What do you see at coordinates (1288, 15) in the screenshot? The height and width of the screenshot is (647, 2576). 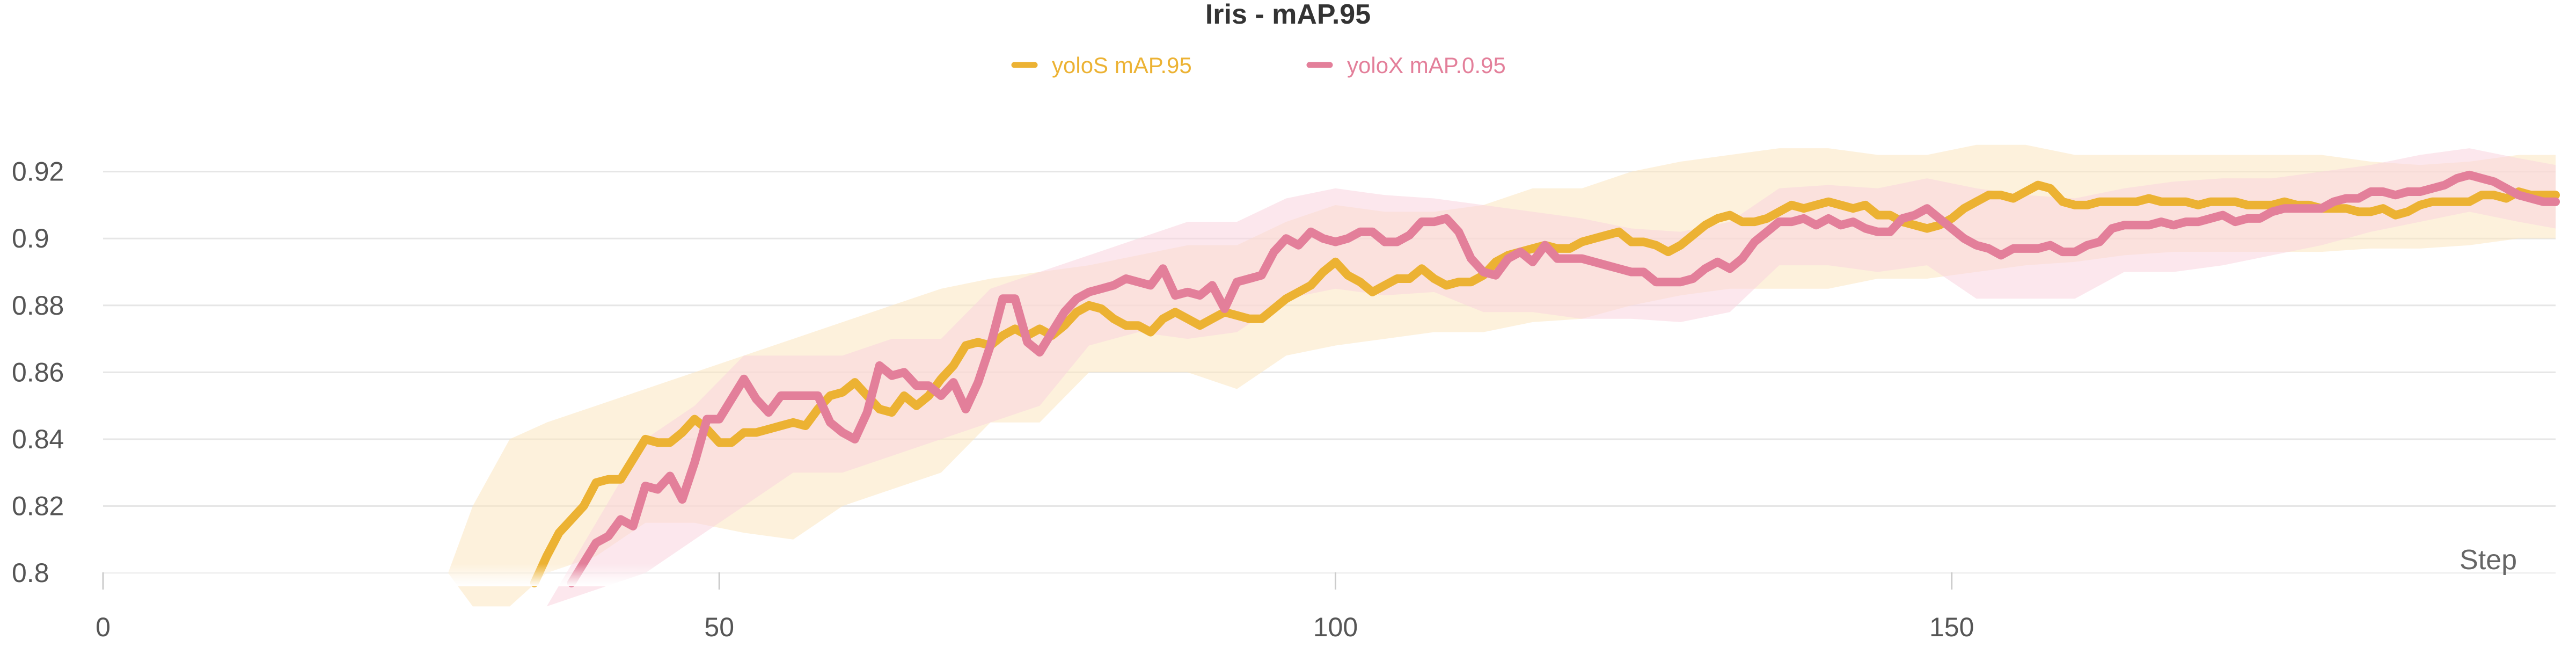 I see `chart-title: Iris - mAP.95` at bounding box center [1288, 15].